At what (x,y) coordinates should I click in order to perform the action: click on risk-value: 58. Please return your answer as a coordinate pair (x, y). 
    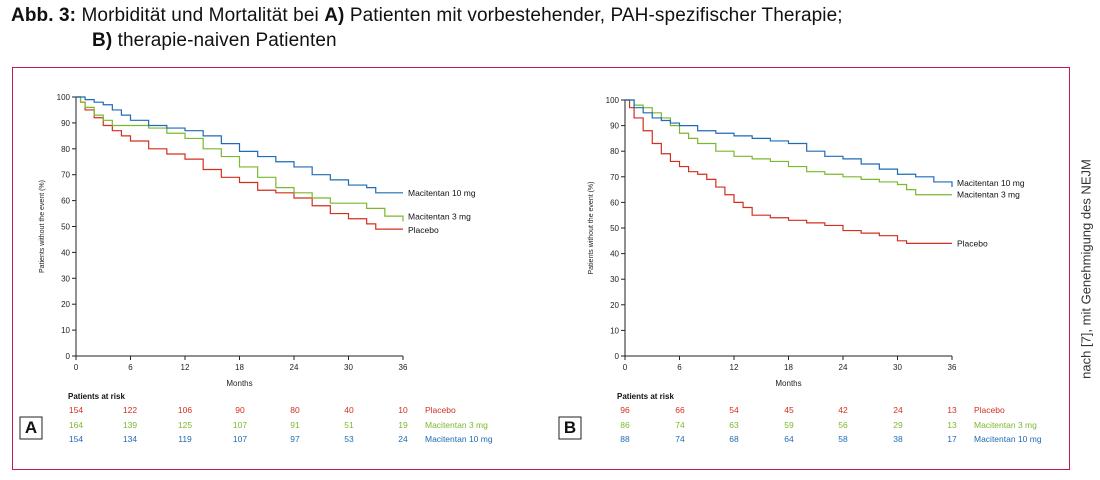
    Looking at the image, I should click on (843, 439).